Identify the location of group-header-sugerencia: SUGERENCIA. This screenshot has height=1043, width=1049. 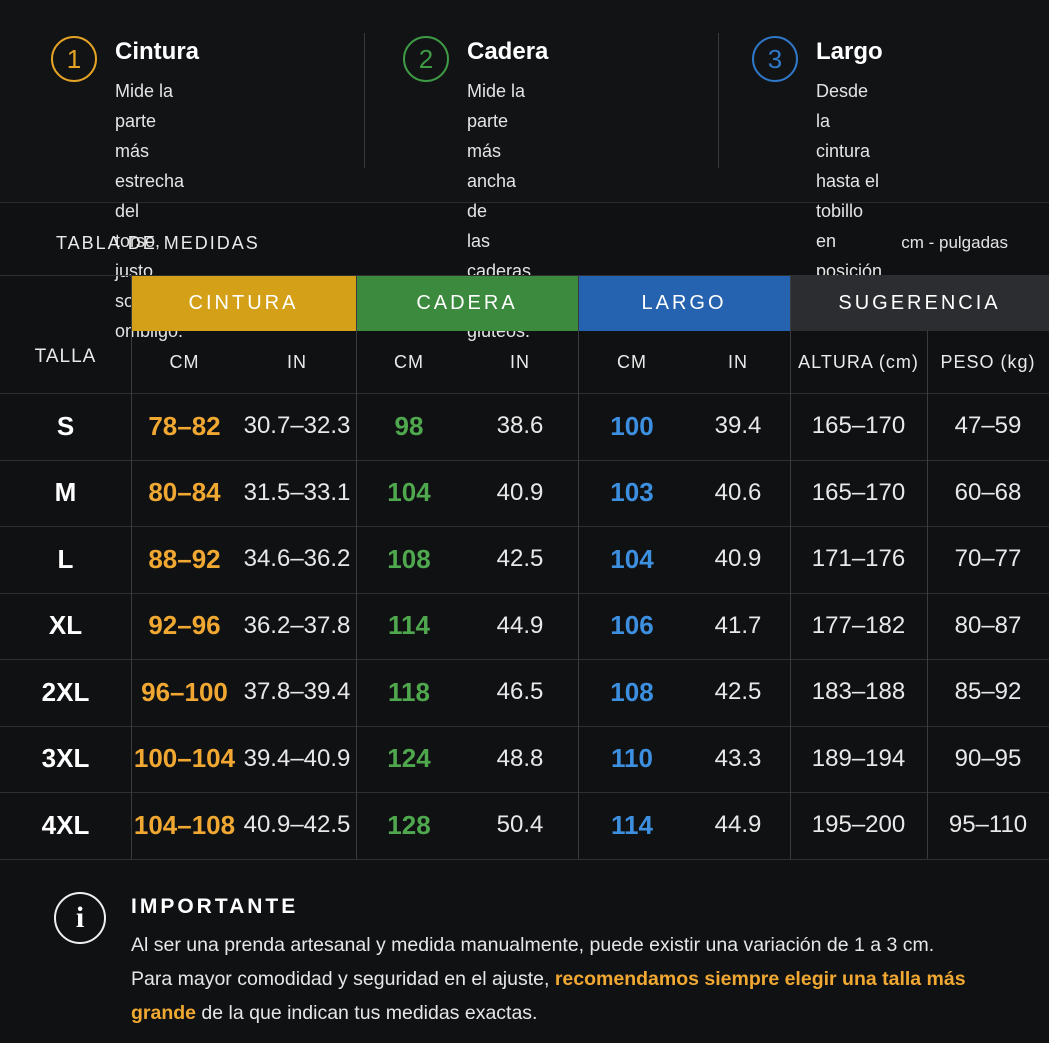
(919, 303).